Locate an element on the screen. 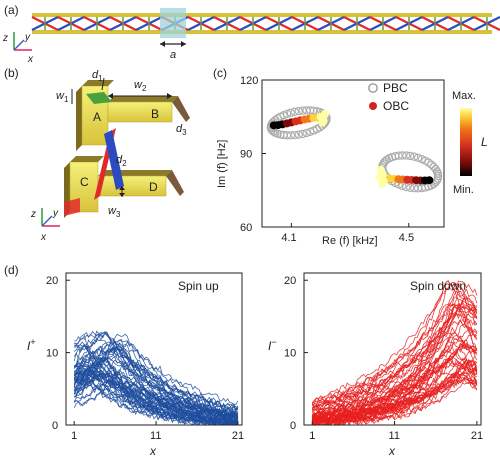 The height and width of the screenshot is (460, 500). panel-label-d: (d) is located at coordinates (11, 270).